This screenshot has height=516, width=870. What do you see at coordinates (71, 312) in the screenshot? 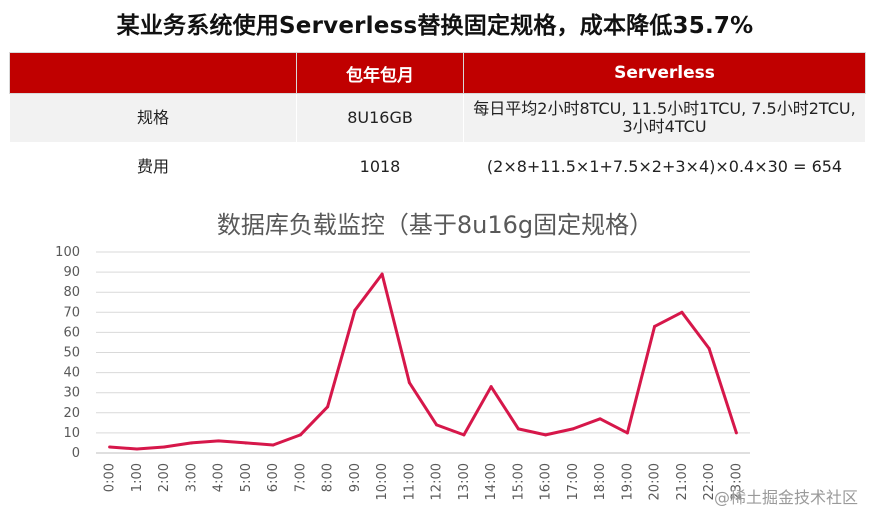
I see `y-tick-label: 70` at bounding box center [71, 312].